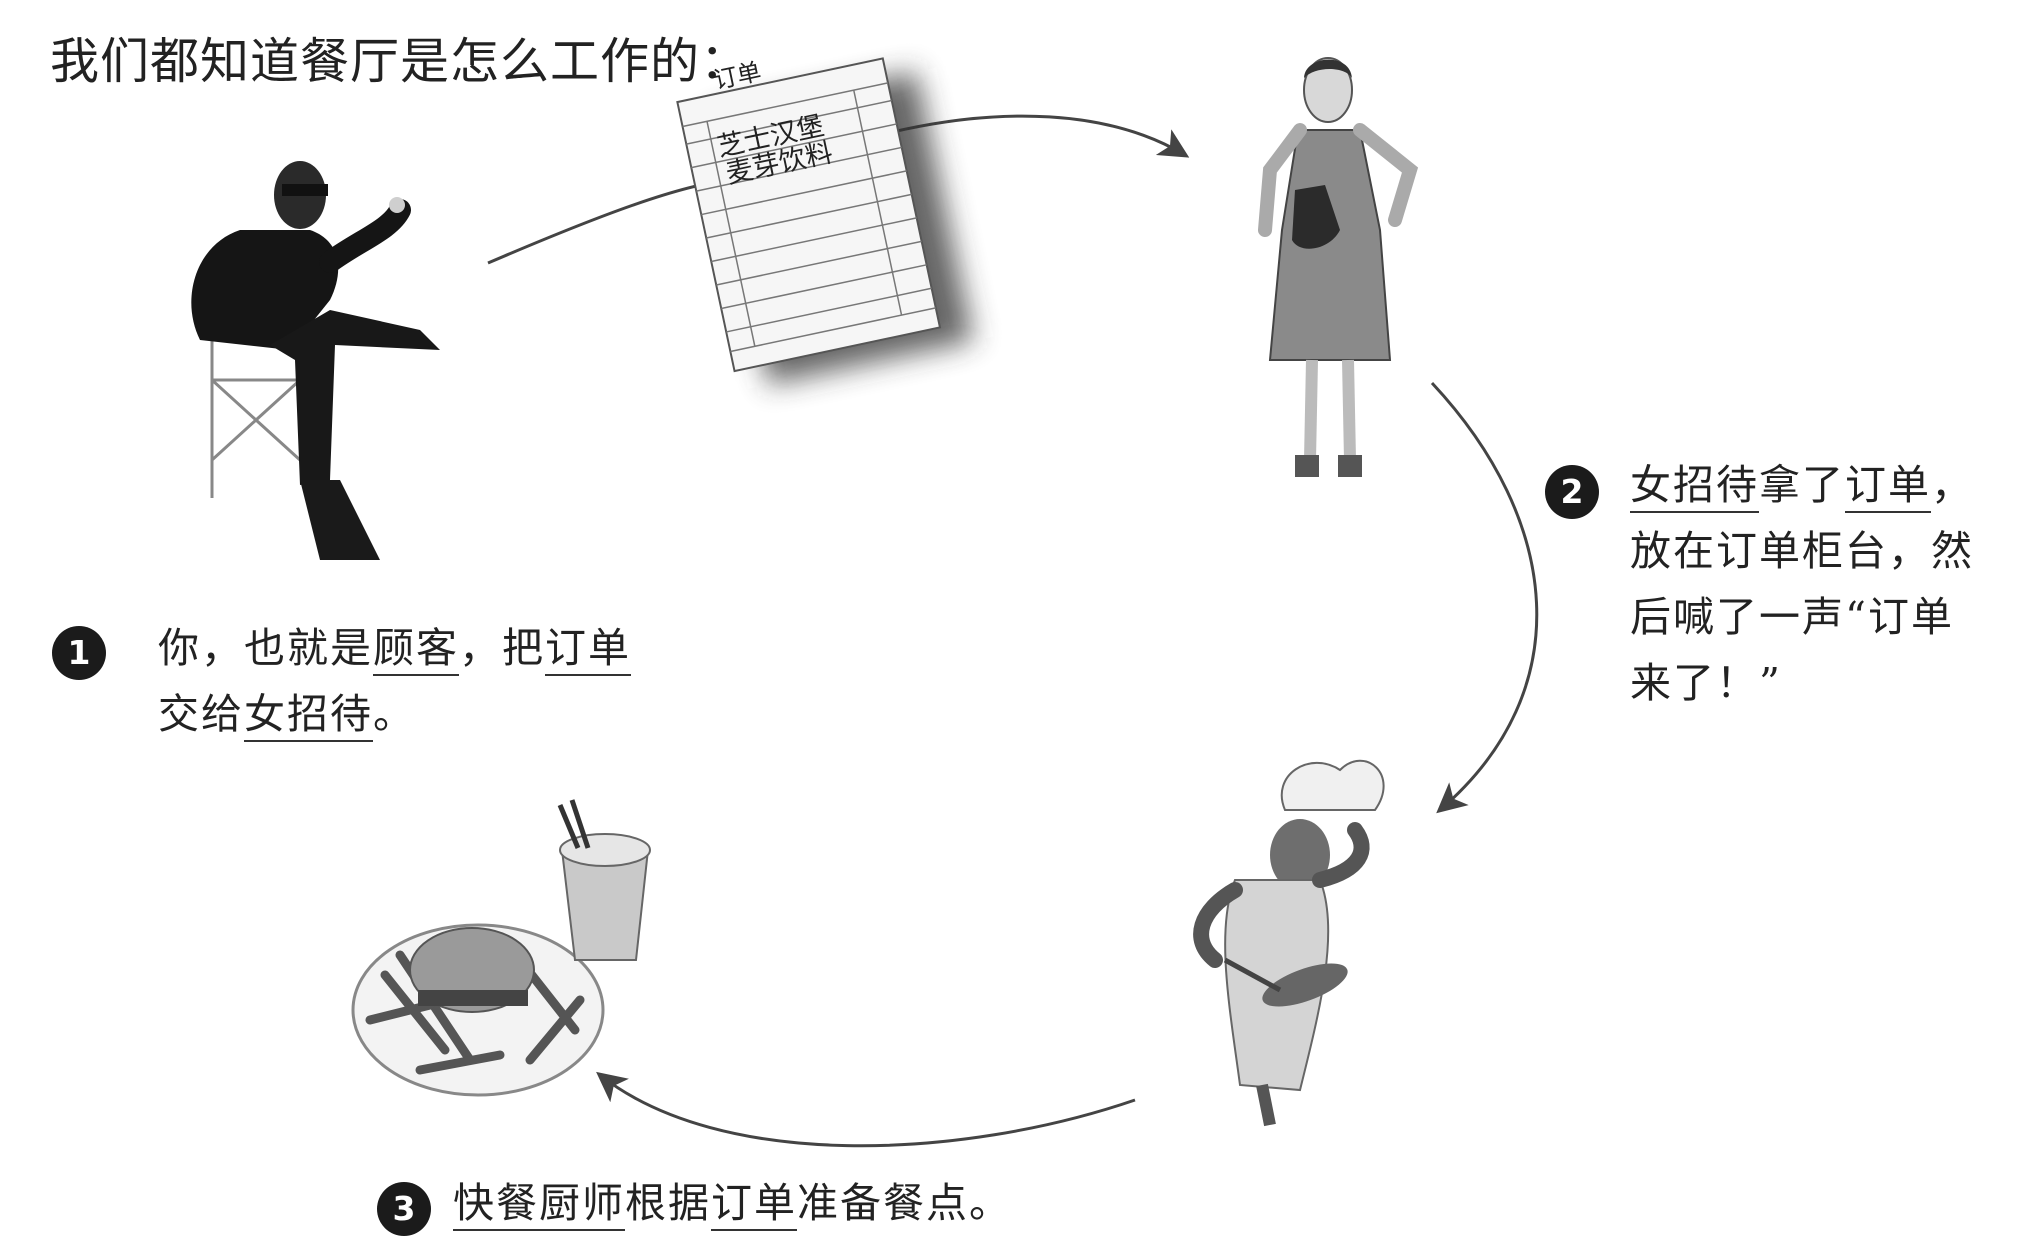  What do you see at coordinates (904, 1203) in the screenshot?
I see `caption-text: 准备餐点。` at bounding box center [904, 1203].